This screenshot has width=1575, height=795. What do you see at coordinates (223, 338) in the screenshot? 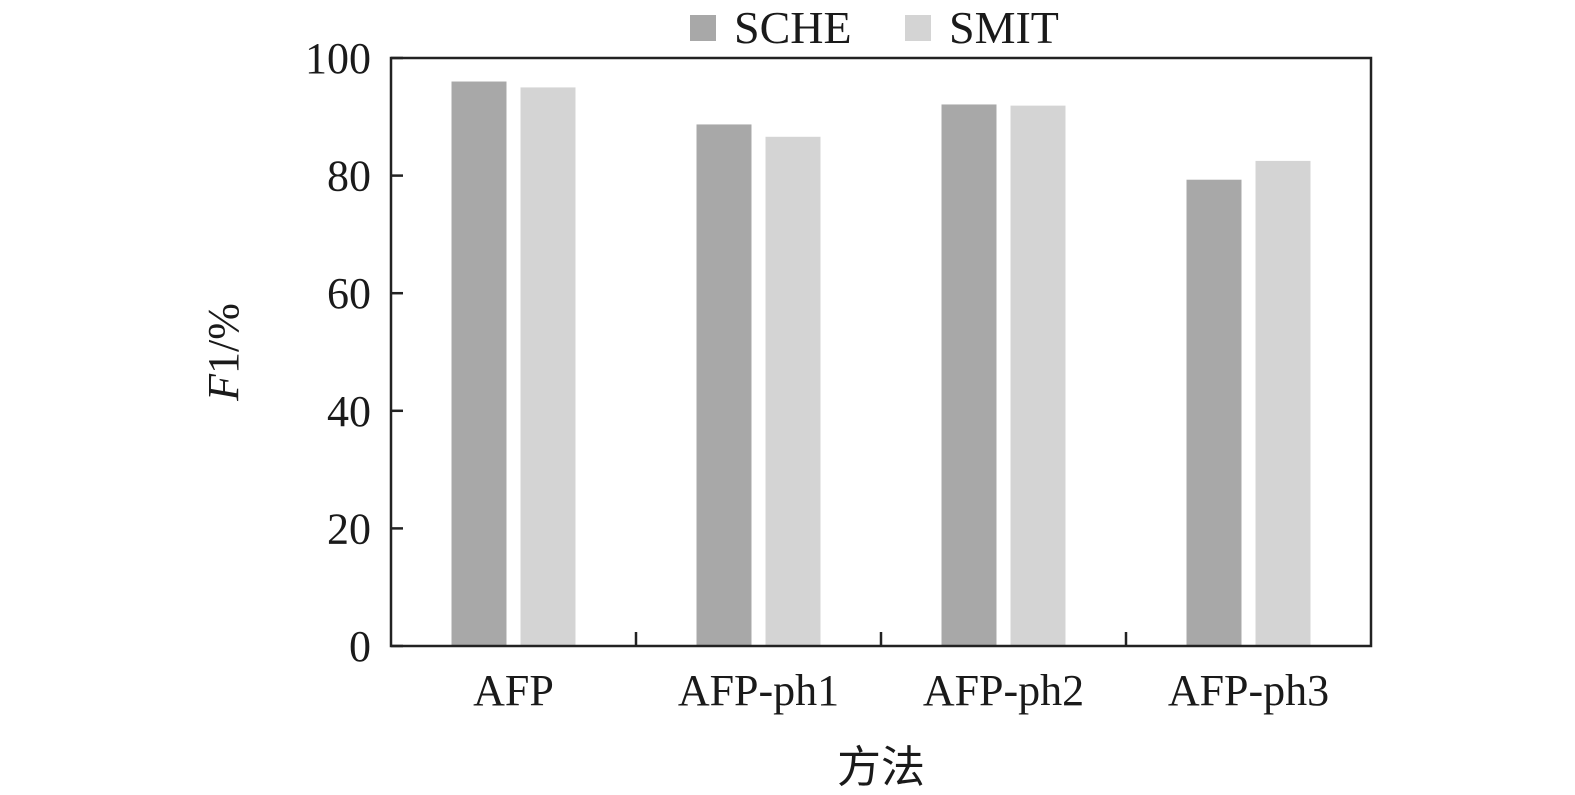
I see `y-axis-title-rest: 1/%` at bounding box center [223, 338].